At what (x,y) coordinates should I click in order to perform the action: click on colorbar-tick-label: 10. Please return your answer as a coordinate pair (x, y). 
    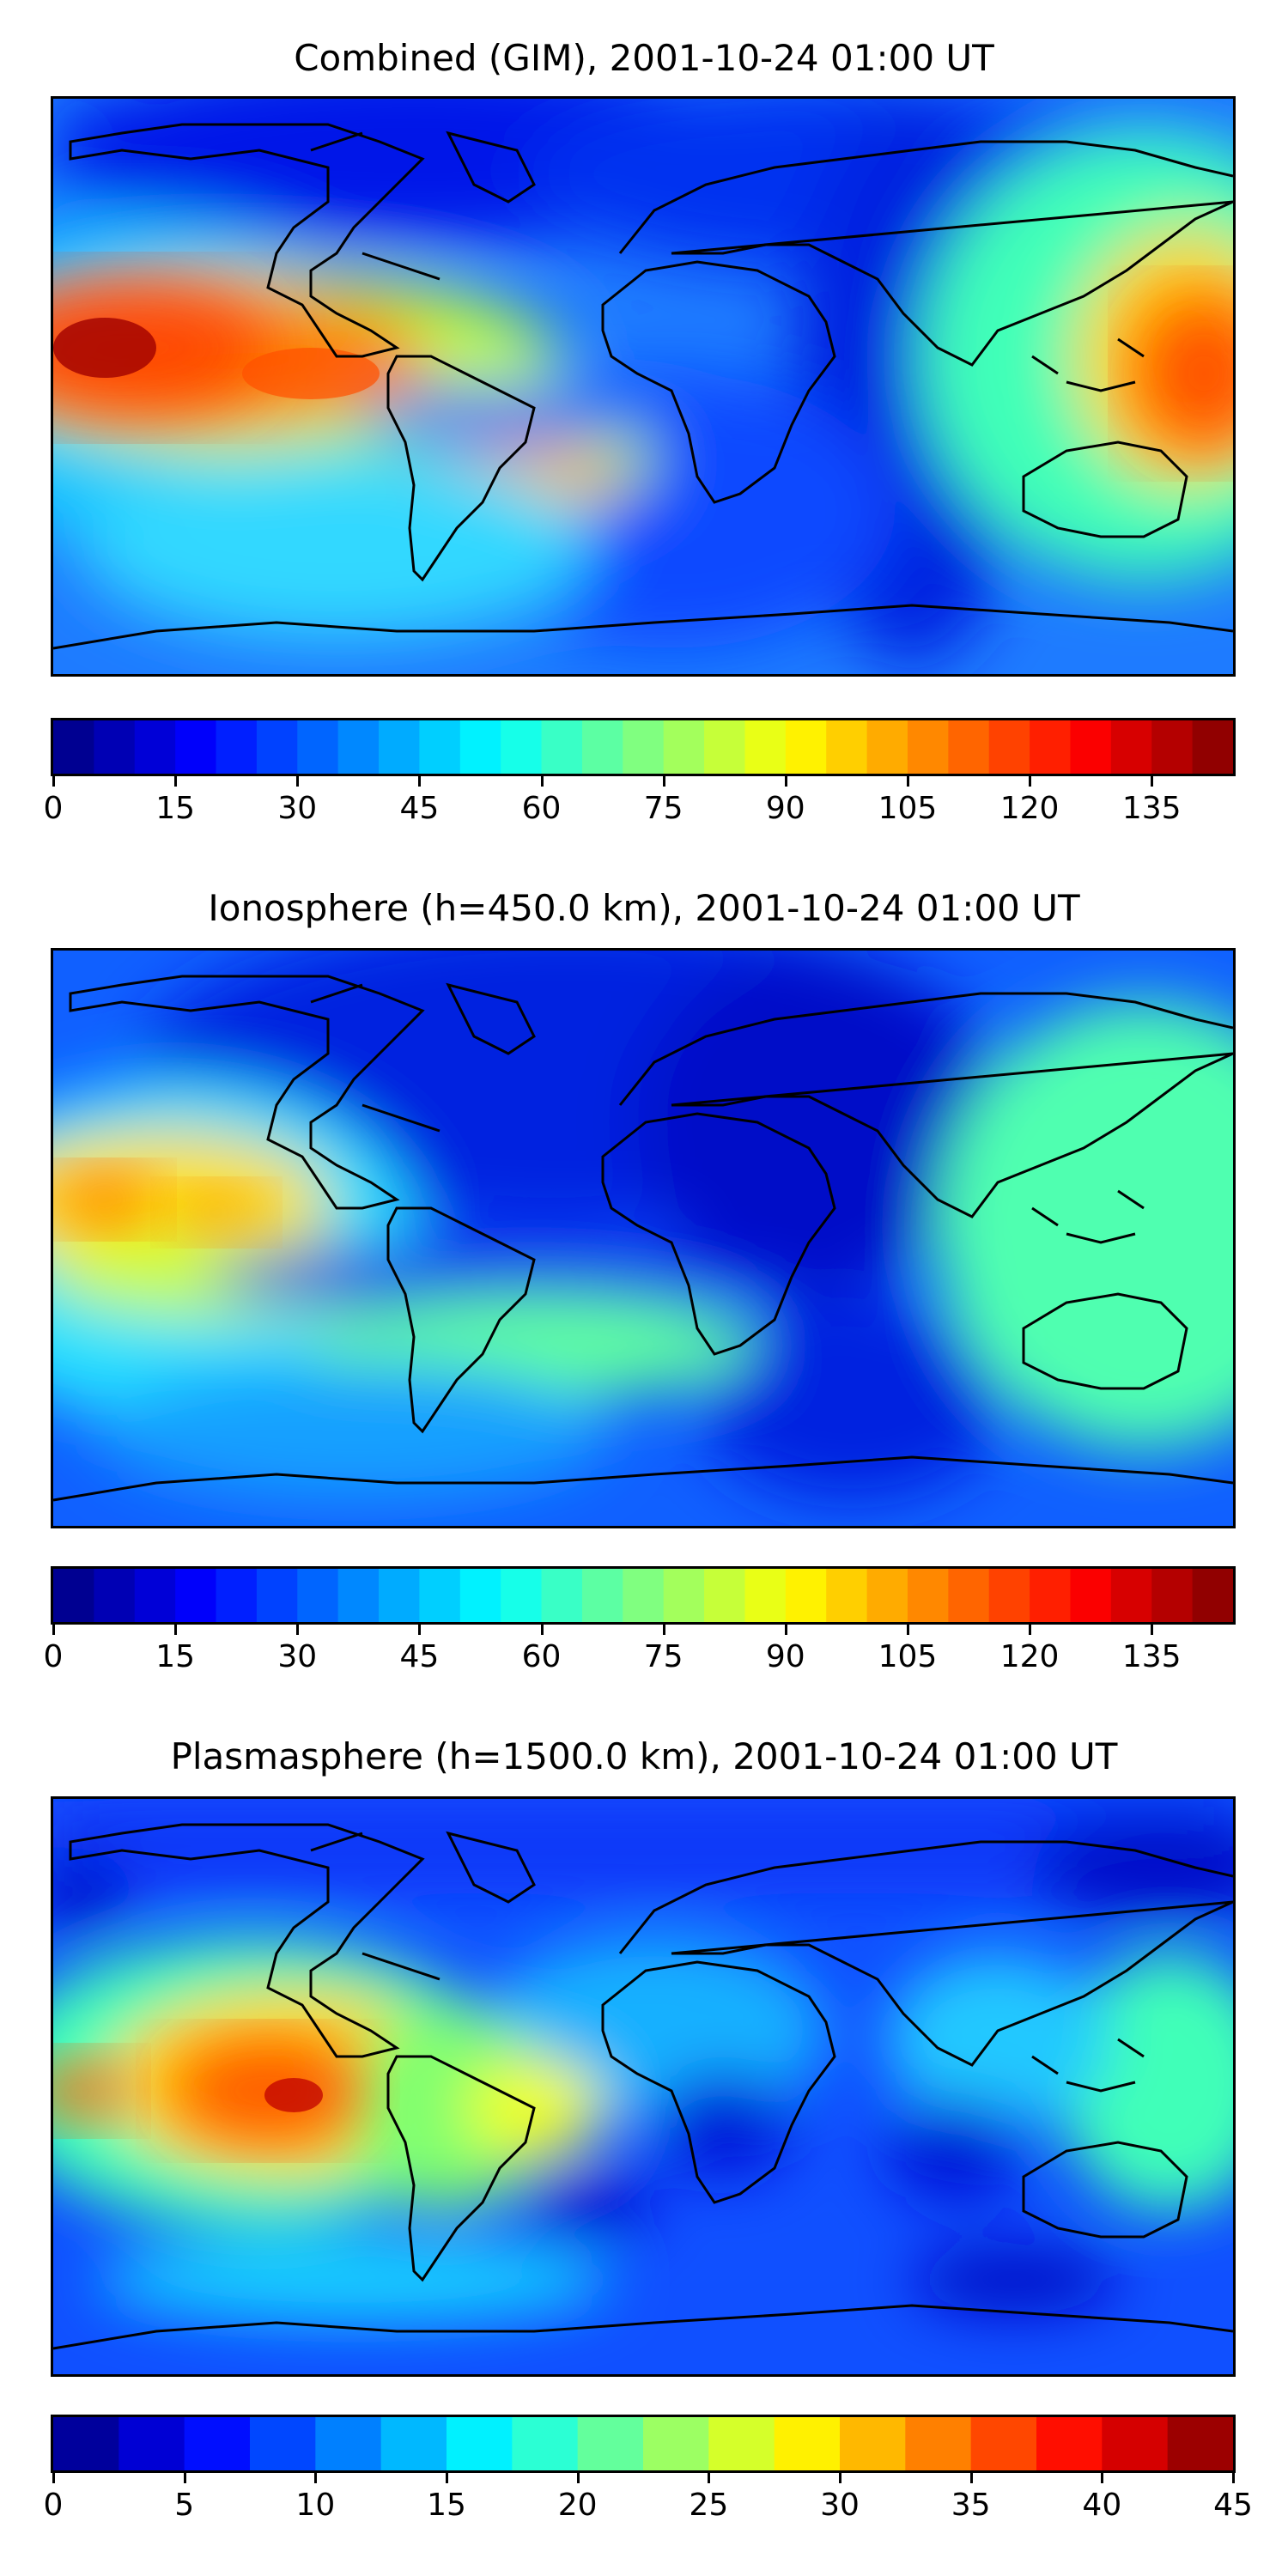
    Looking at the image, I should click on (315, 2506).